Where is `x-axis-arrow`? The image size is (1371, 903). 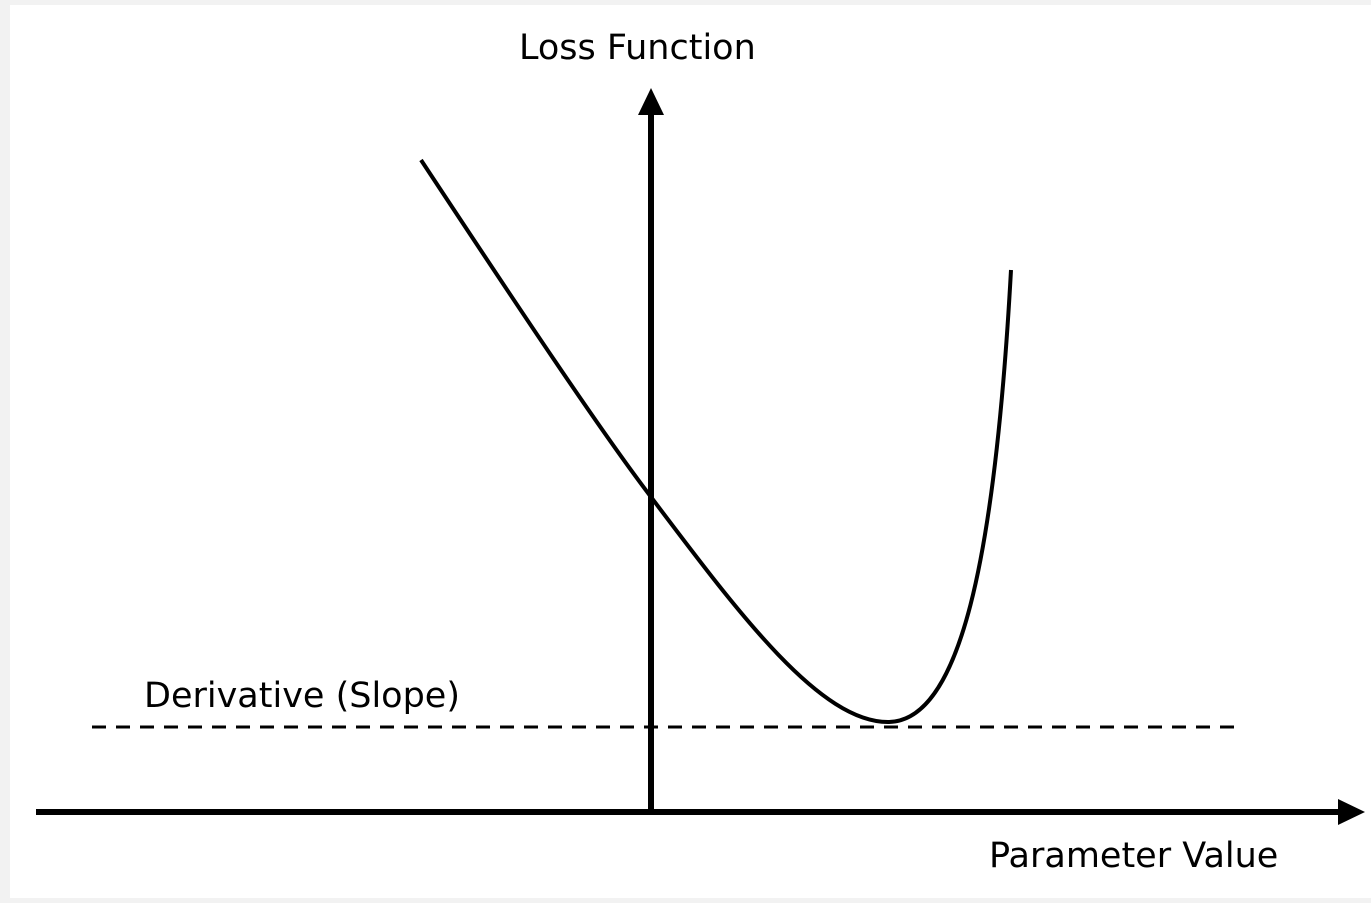 x-axis-arrow is located at coordinates (1351, 812).